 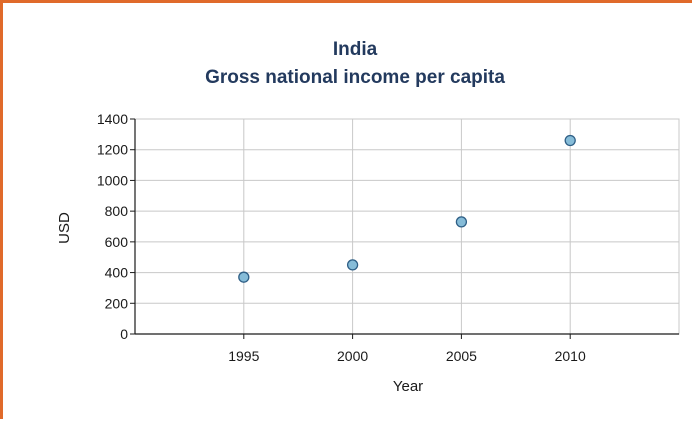 I want to click on y-tick-labels: 0 200 400 600 800 1000 1200 1400, so click(x=112, y=226).